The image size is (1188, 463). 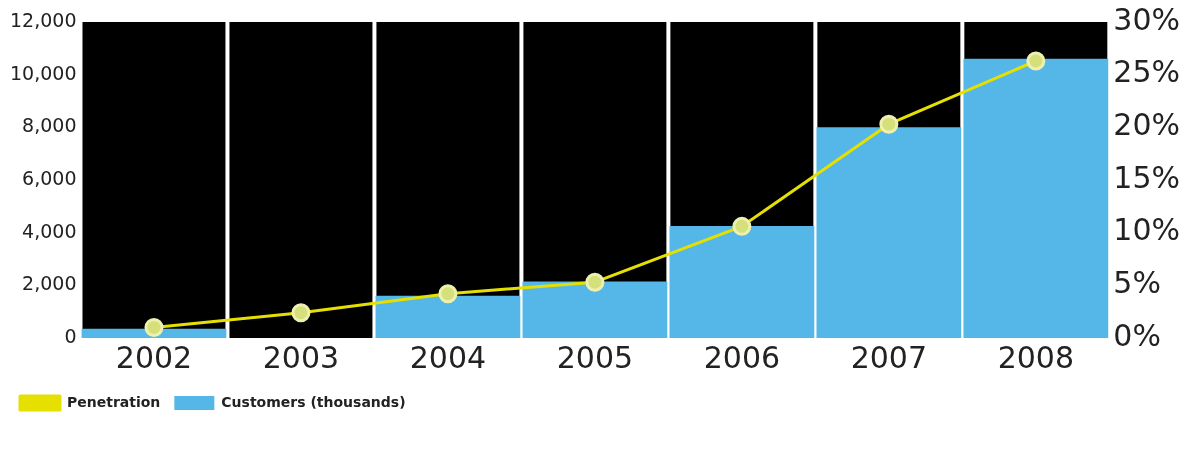 What do you see at coordinates (1137, 335) in the screenshot?
I see `y2-tick-label: 0%` at bounding box center [1137, 335].